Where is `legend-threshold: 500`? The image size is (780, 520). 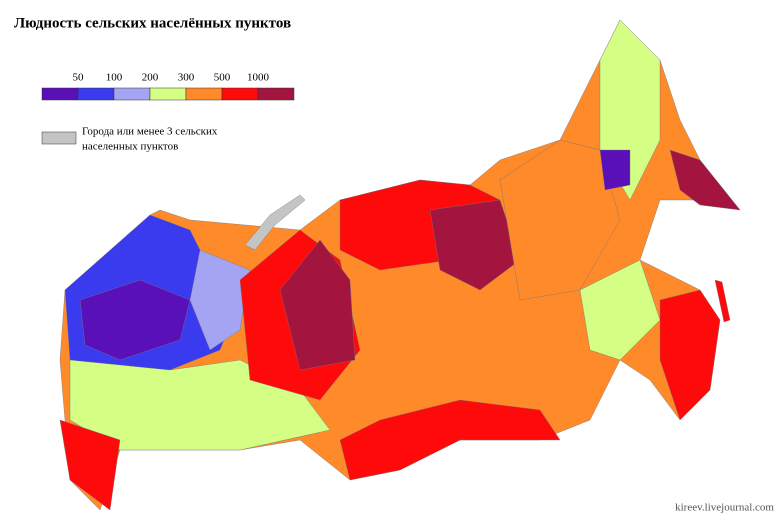 legend-threshold: 500 is located at coordinates (222, 78).